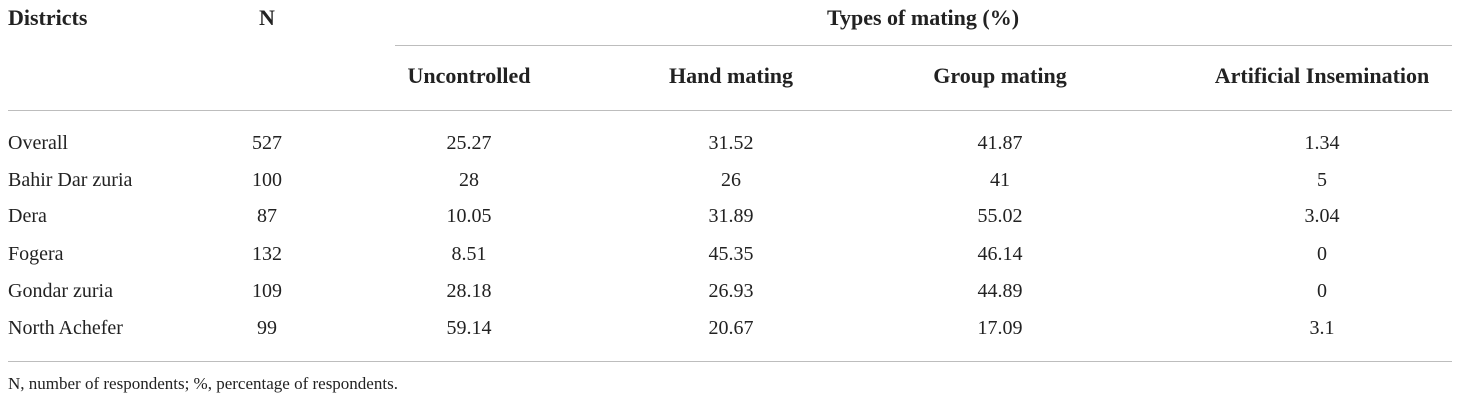 This screenshot has width=1460, height=402. I want to click on bottom-rule, so click(730, 361).